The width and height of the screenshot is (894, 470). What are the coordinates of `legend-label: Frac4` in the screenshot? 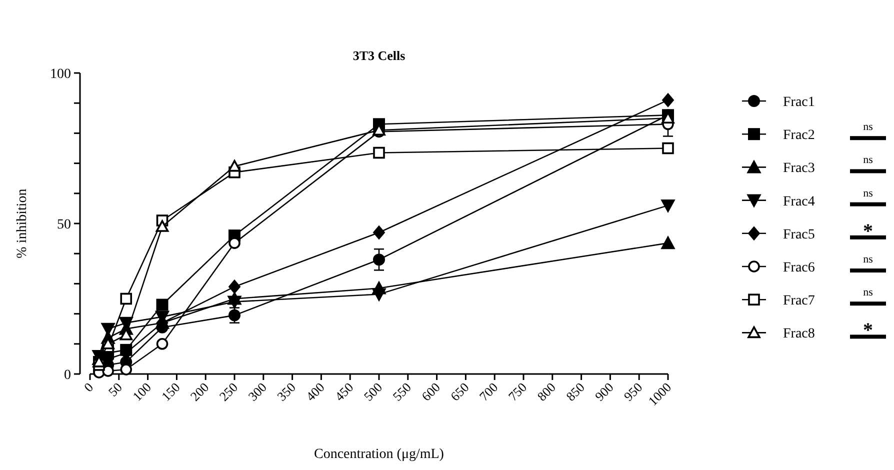 It's located at (799, 202).